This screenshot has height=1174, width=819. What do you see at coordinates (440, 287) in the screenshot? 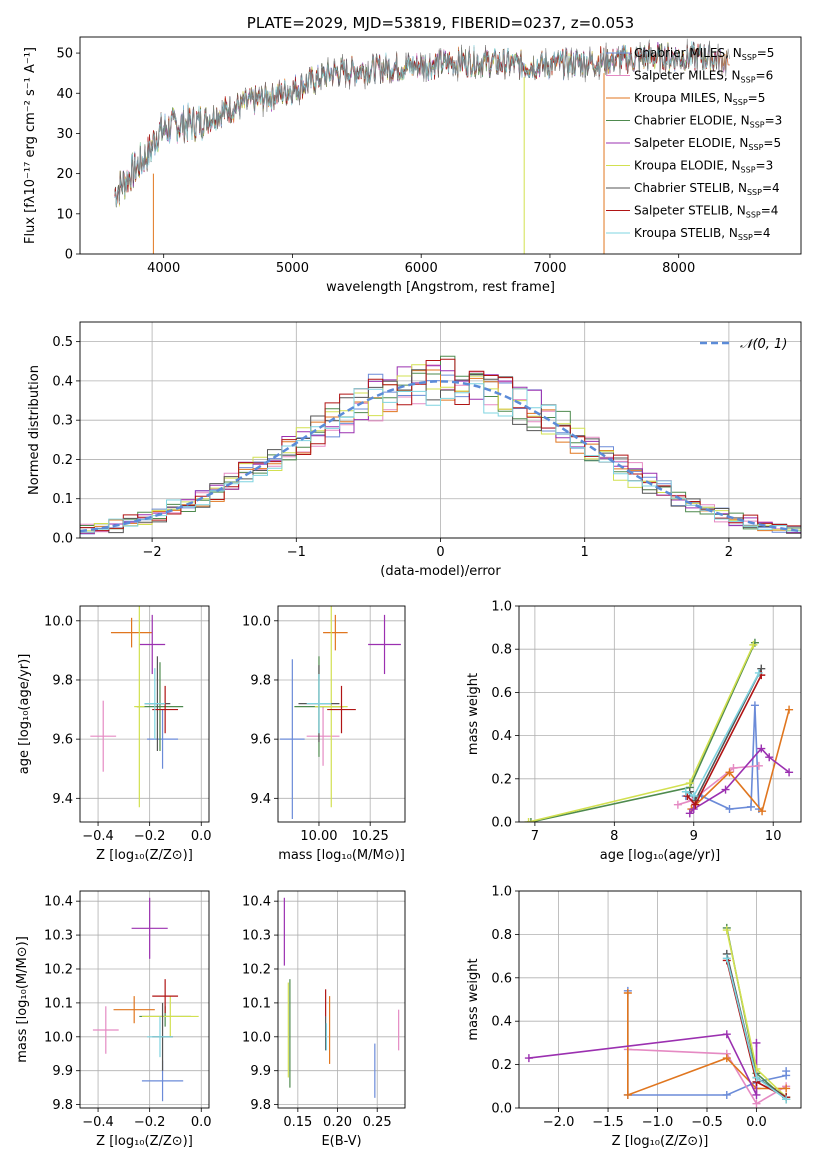
I see `x-axis-label: wavelength [Angstrom, rest frame]` at bounding box center [440, 287].